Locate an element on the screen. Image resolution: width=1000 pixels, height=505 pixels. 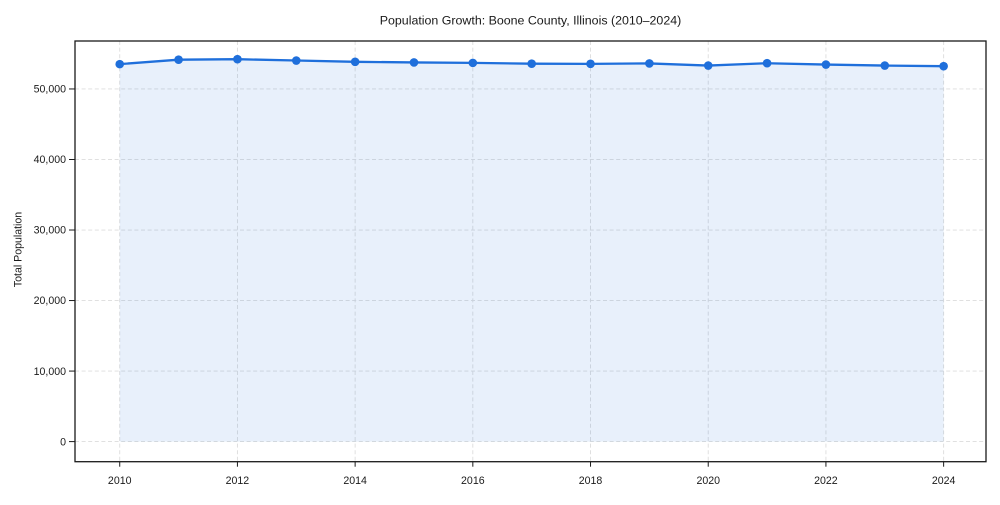
data-point-2013 is located at coordinates (296, 60).